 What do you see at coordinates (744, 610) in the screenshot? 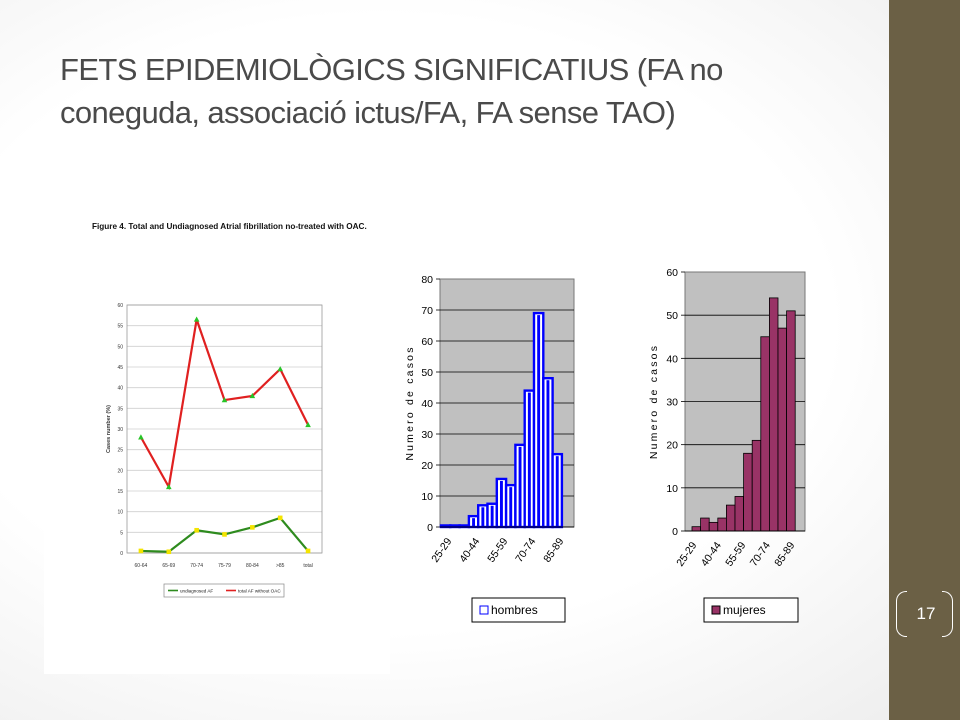
I see `chart3-legend-label: mujeres` at bounding box center [744, 610].